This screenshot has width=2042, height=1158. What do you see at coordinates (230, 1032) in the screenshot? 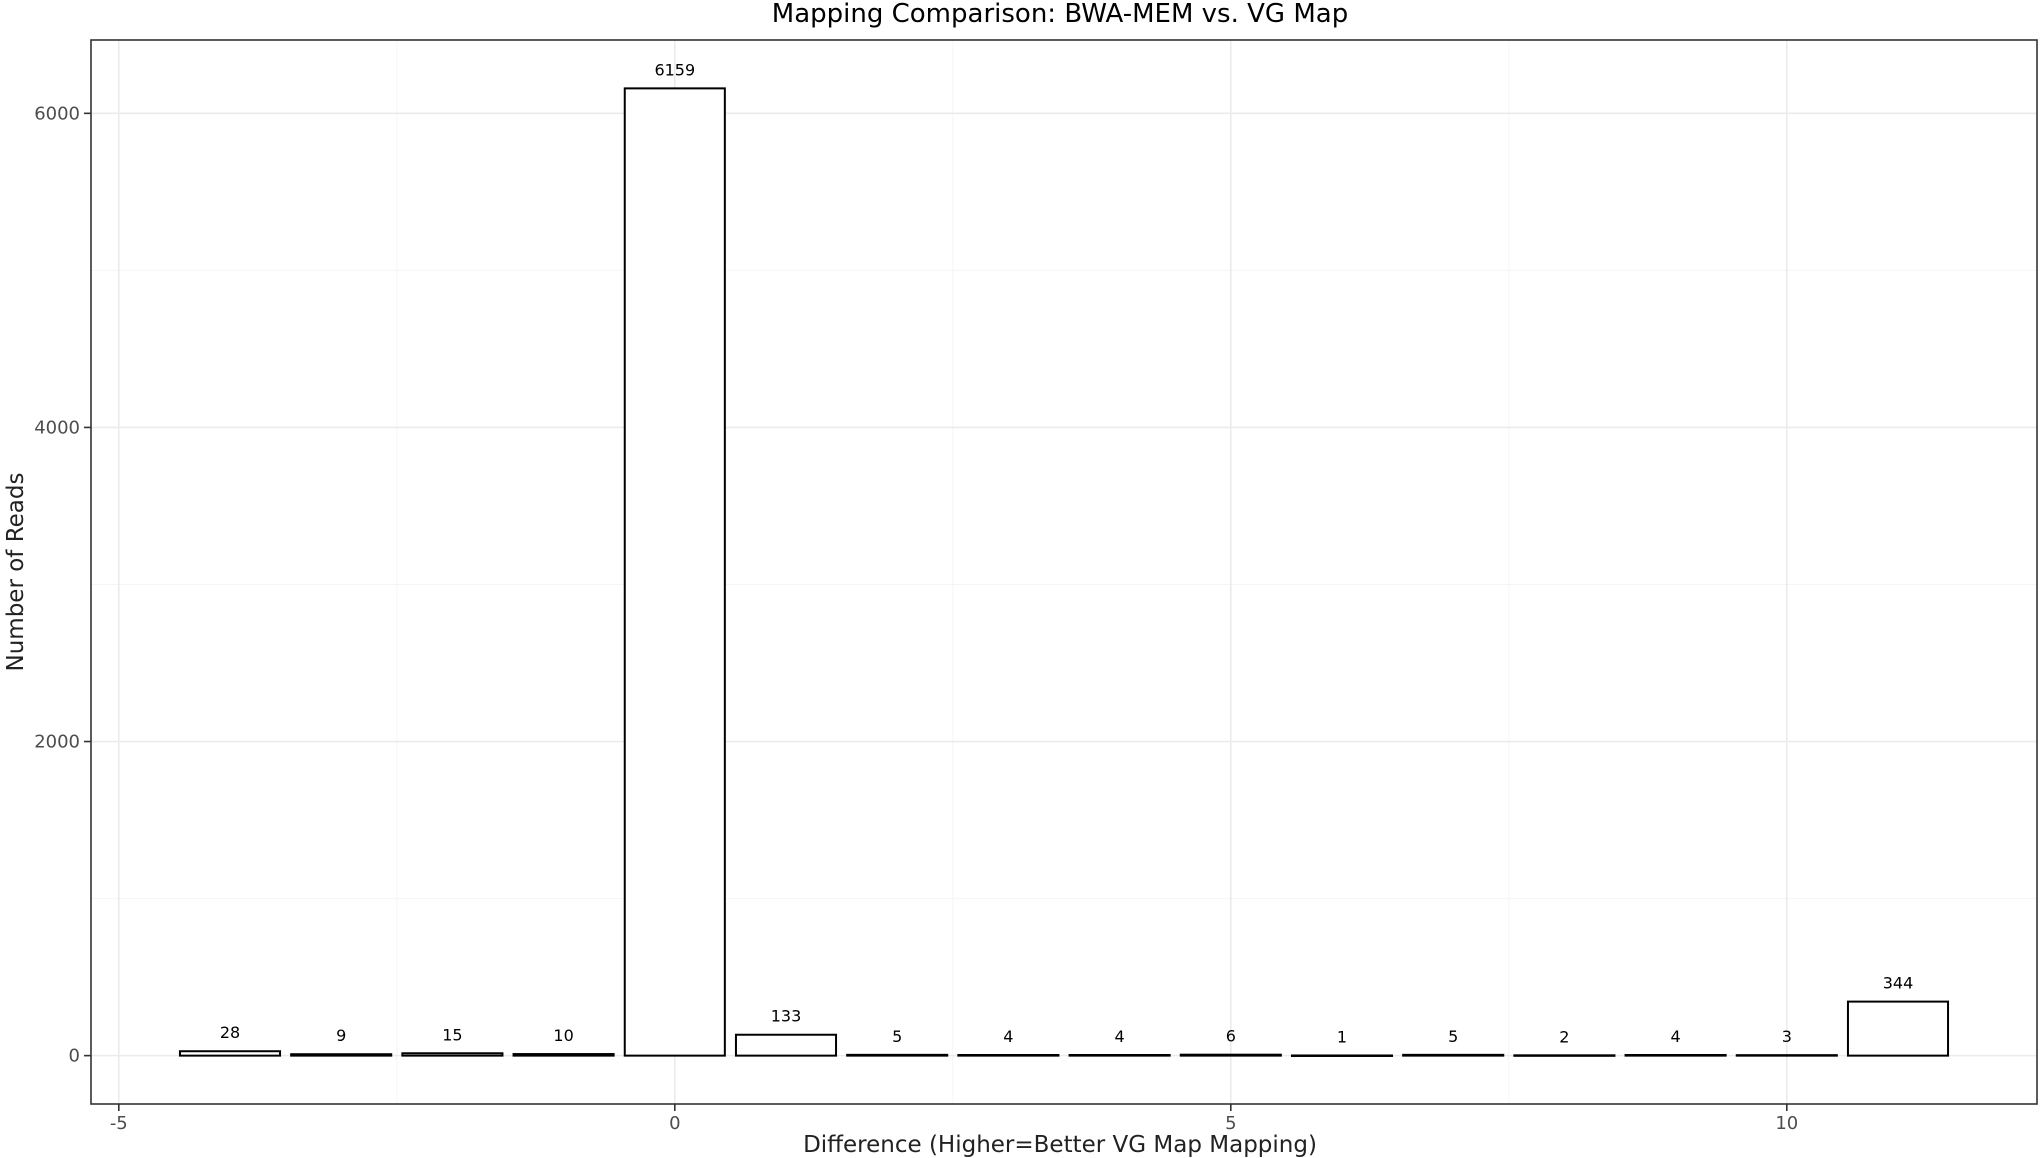
I see `bar-data-label: 28` at bounding box center [230, 1032].